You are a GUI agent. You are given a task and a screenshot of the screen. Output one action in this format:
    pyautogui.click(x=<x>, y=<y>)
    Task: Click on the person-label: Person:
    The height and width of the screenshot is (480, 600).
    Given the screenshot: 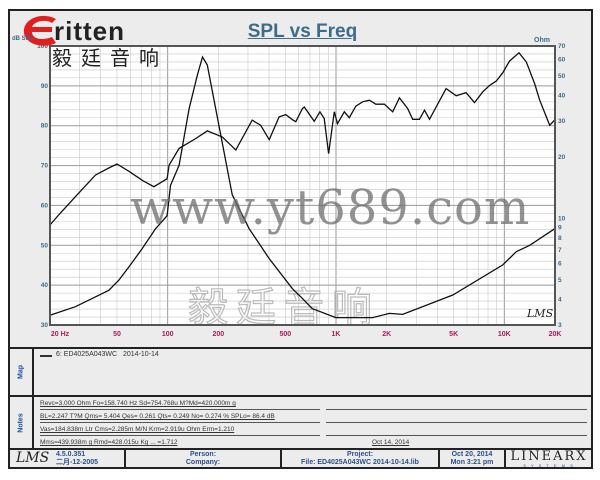 What is the action you would take?
    pyautogui.click(x=203, y=454)
    